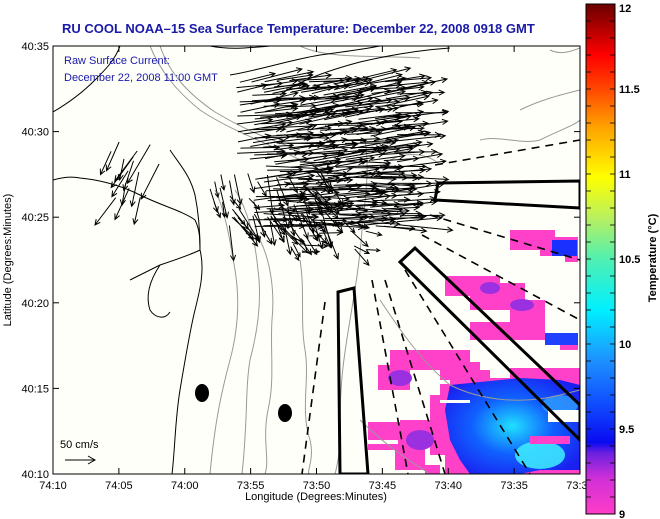  I want to click on y-axis-label: Latitude (Degrees:Minutes), so click(8, 260).